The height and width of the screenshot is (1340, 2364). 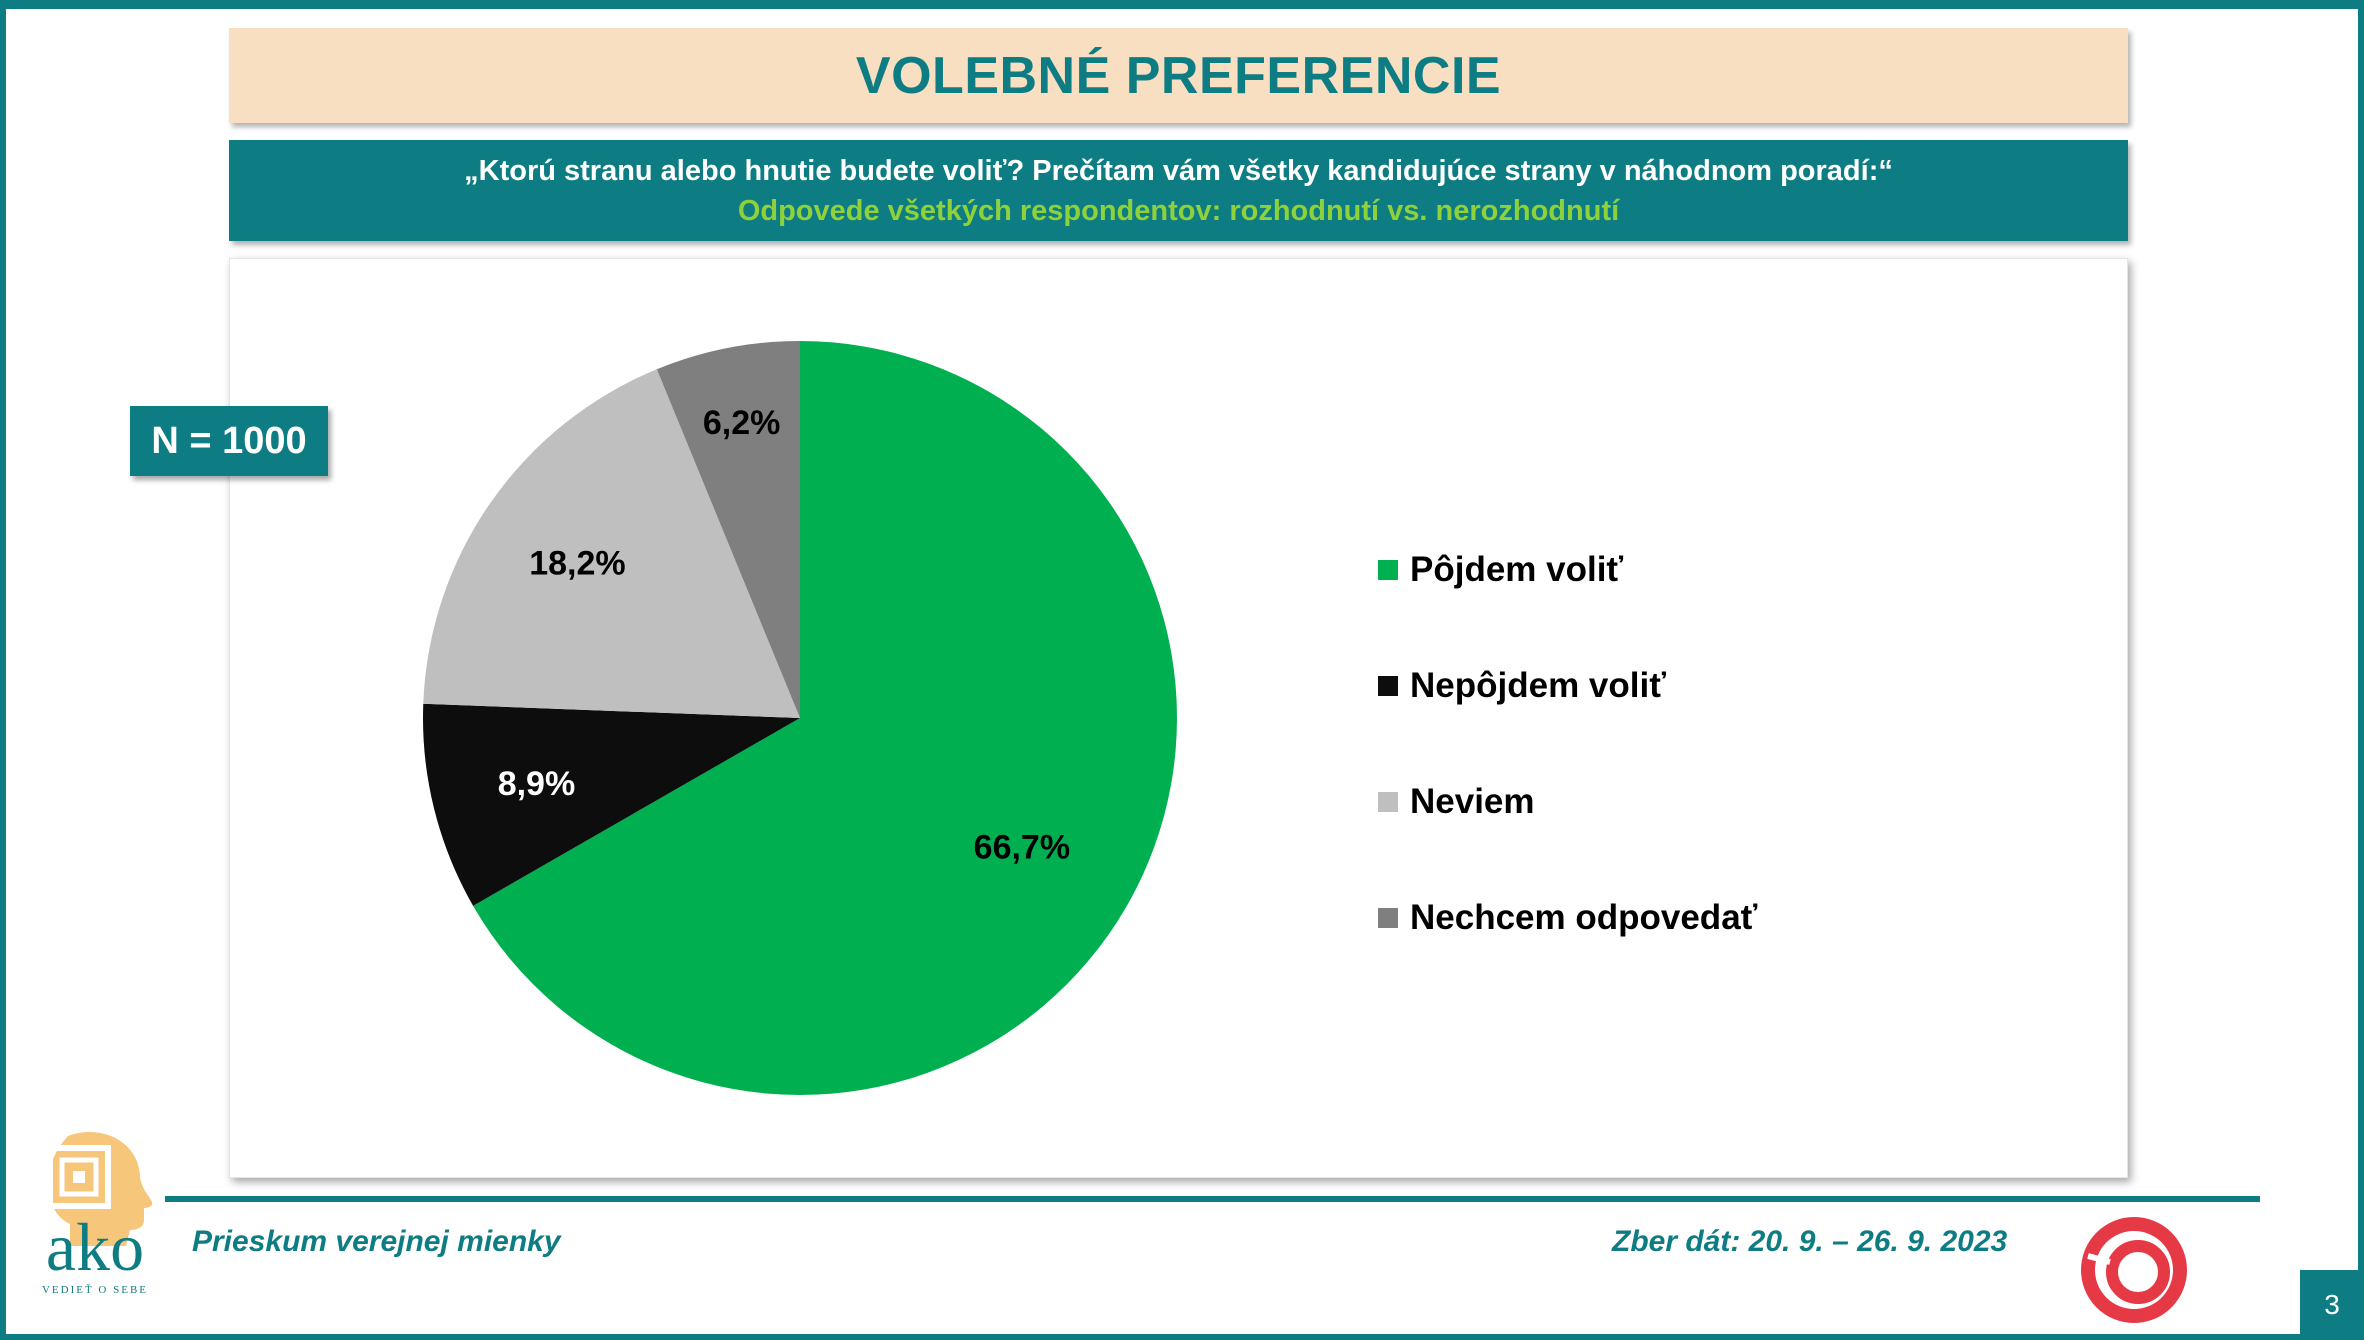 What do you see at coordinates (1678, 802) in the screenshot?
I see `legend-item-3: Neviem` at bounding box center [1678, 802].